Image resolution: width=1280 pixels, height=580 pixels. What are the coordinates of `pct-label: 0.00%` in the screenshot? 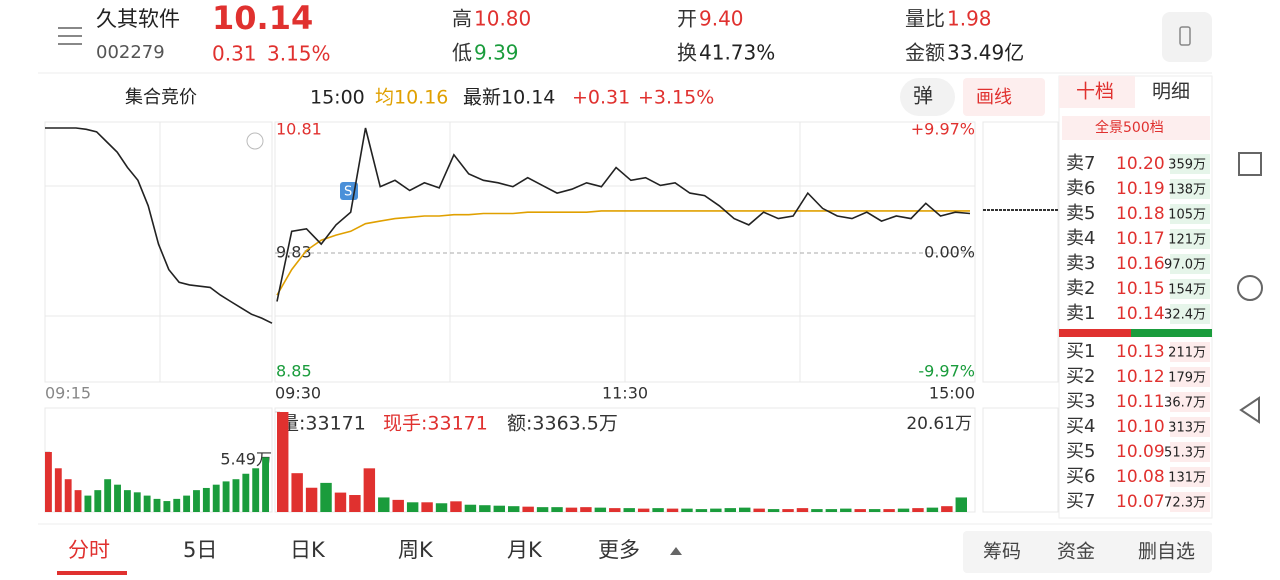 It's located at (949, 252).